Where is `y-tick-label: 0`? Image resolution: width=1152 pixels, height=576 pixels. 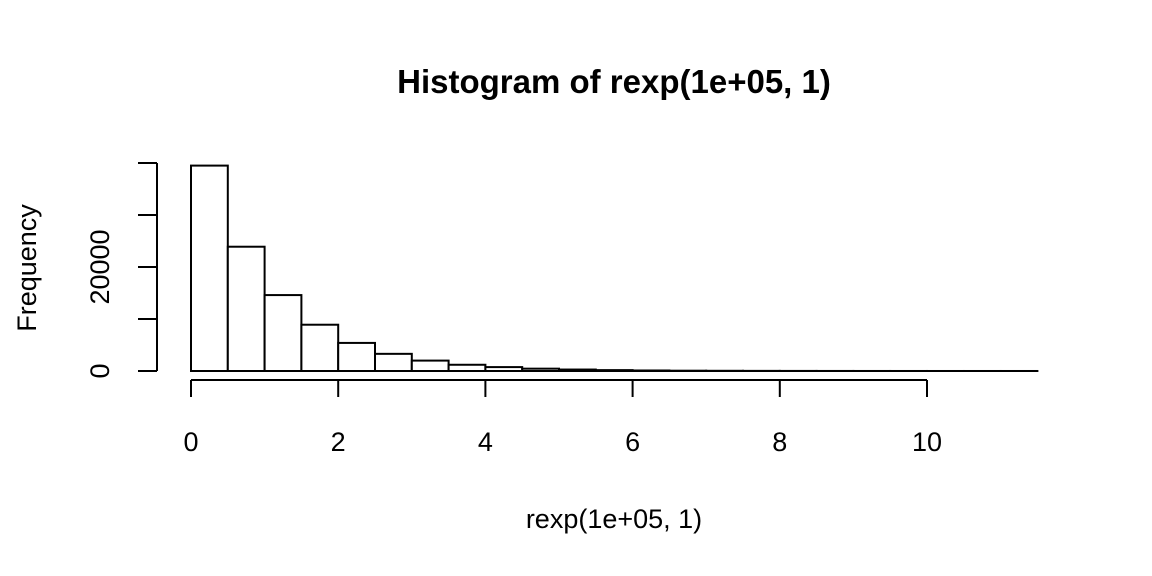 y-tick-label: 0 is located at coordinates (100, 370).